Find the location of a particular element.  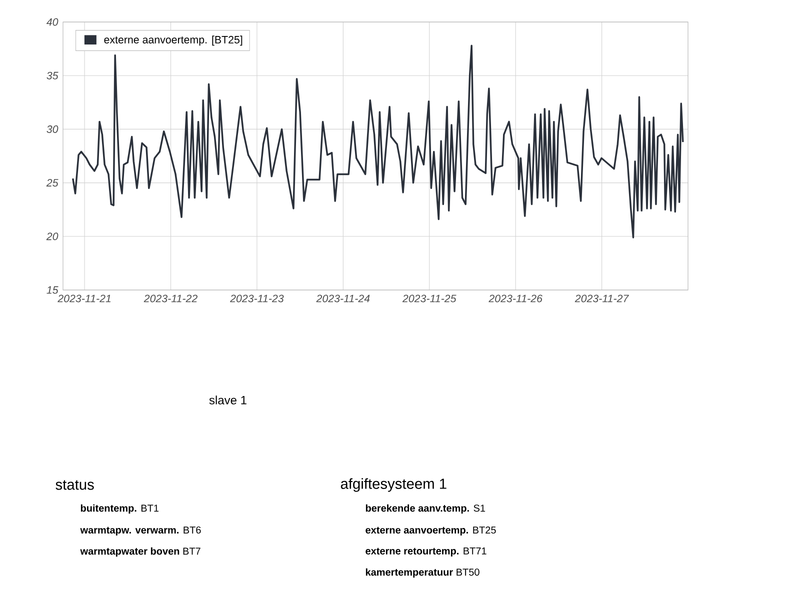

x-tick-label: 2023-11-24 is located at coordinates (343, 298).